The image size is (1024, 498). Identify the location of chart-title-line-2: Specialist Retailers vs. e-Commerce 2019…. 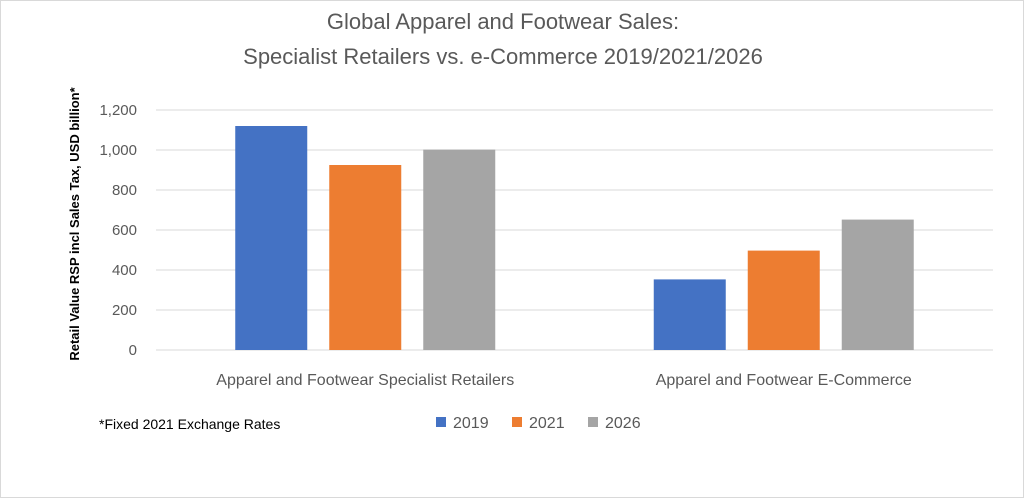
(503, 56).